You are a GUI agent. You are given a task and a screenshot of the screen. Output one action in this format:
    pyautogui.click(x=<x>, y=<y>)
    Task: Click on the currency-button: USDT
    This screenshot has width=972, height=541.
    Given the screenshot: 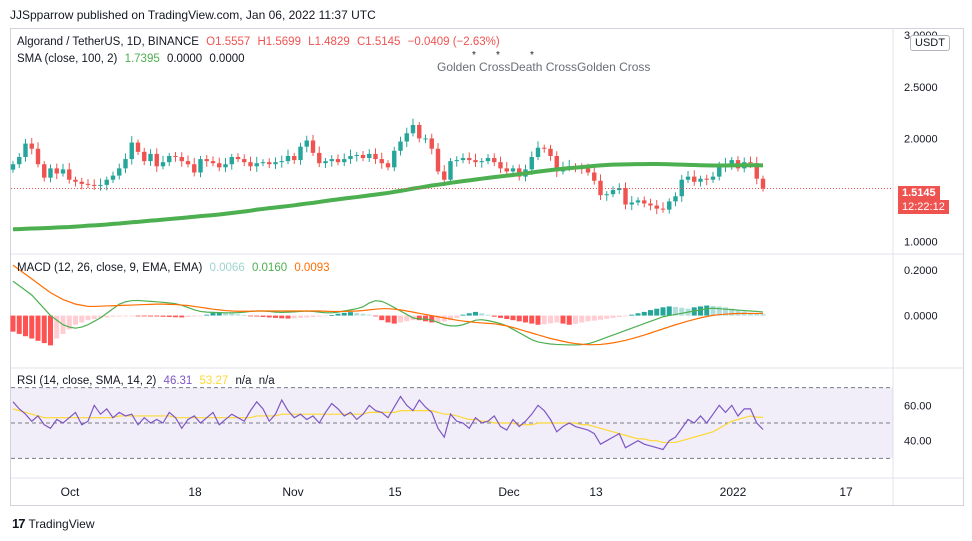 What is the action you would take?
    pyautogui.click(x=930, y=43)
    